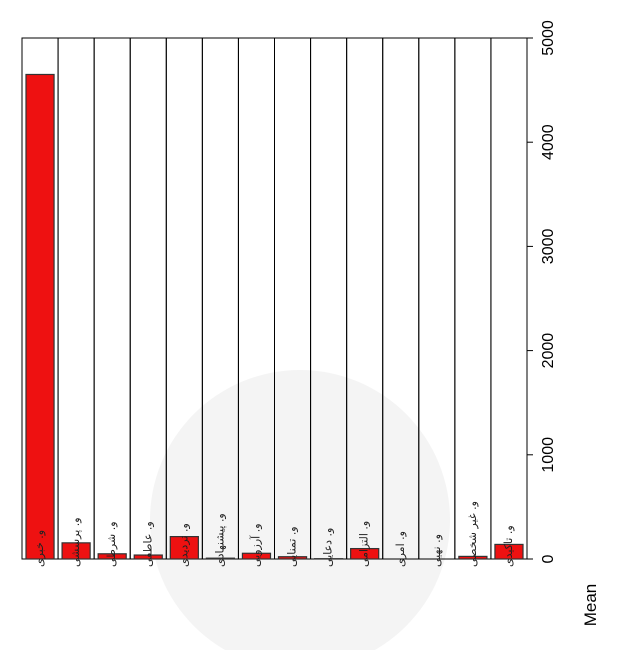 The height and width of the screenshot is (650, 626). Describe the element at coordinates (548, 142) in the screenshot. I see `tick-label: 4000` at that location.